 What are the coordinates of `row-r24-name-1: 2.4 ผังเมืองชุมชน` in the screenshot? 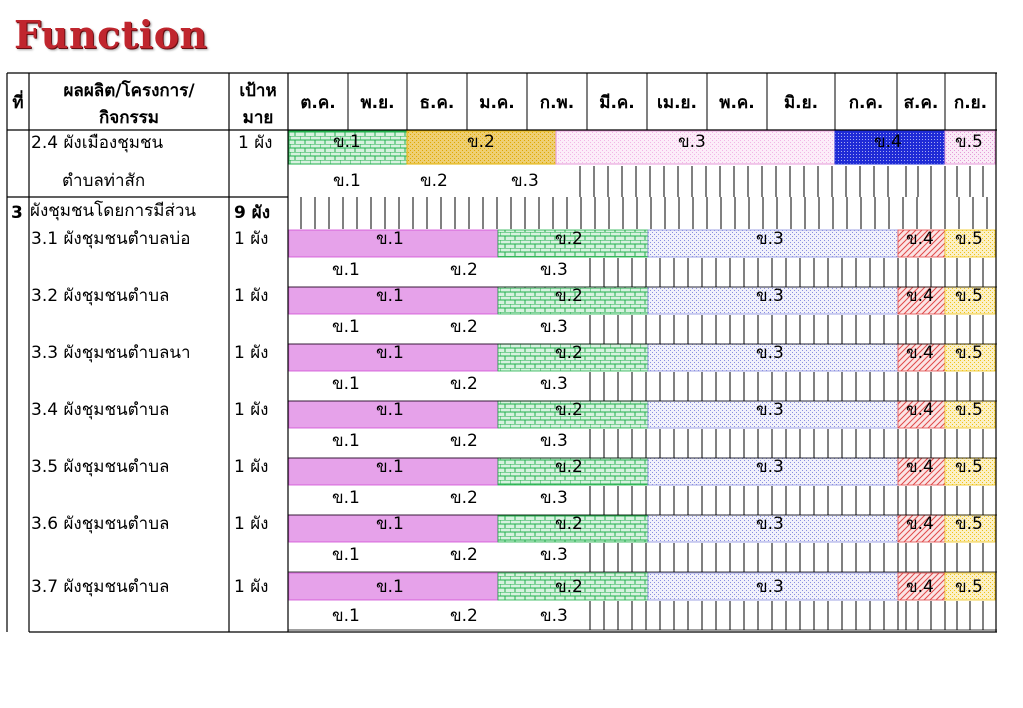 It's located at (97, 143).